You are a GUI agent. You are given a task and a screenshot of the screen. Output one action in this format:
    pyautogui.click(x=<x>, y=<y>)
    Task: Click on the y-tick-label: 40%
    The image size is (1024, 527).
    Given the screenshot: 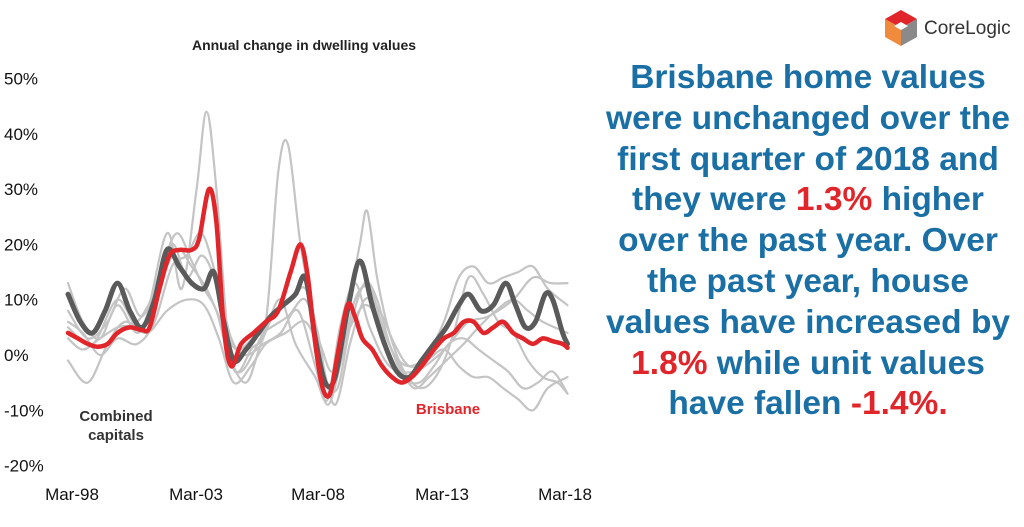 What is the action you would take?
    pyautogui.click(x=21, y=134)
    